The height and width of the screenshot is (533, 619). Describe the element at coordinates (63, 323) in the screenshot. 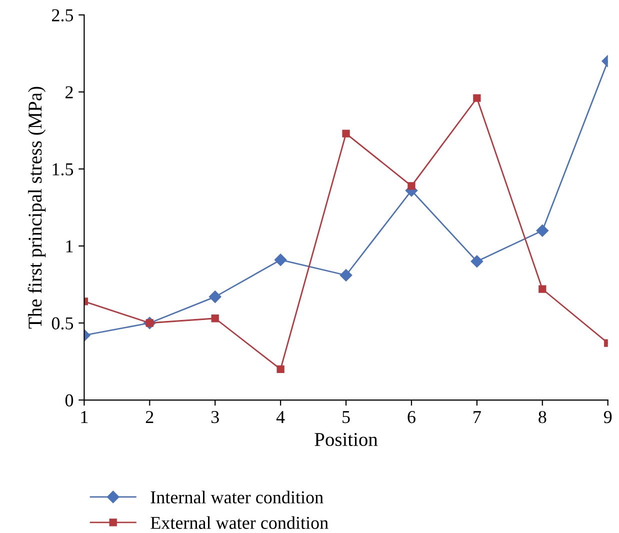

I see `y-tick-label: 0.5` at that location.